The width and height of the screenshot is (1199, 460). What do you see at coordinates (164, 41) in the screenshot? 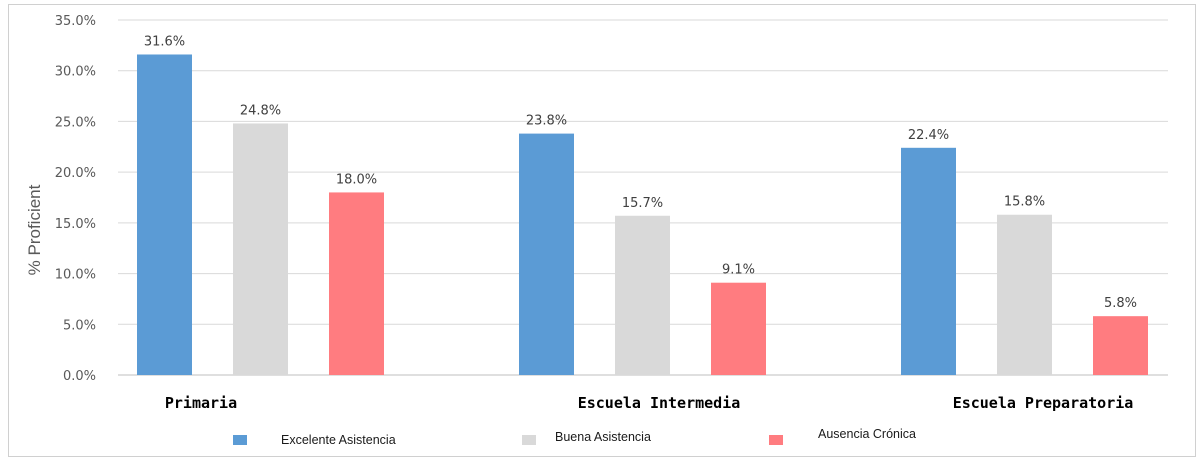
I see `data-label: 31.6%` at bounding box center [164, 41].